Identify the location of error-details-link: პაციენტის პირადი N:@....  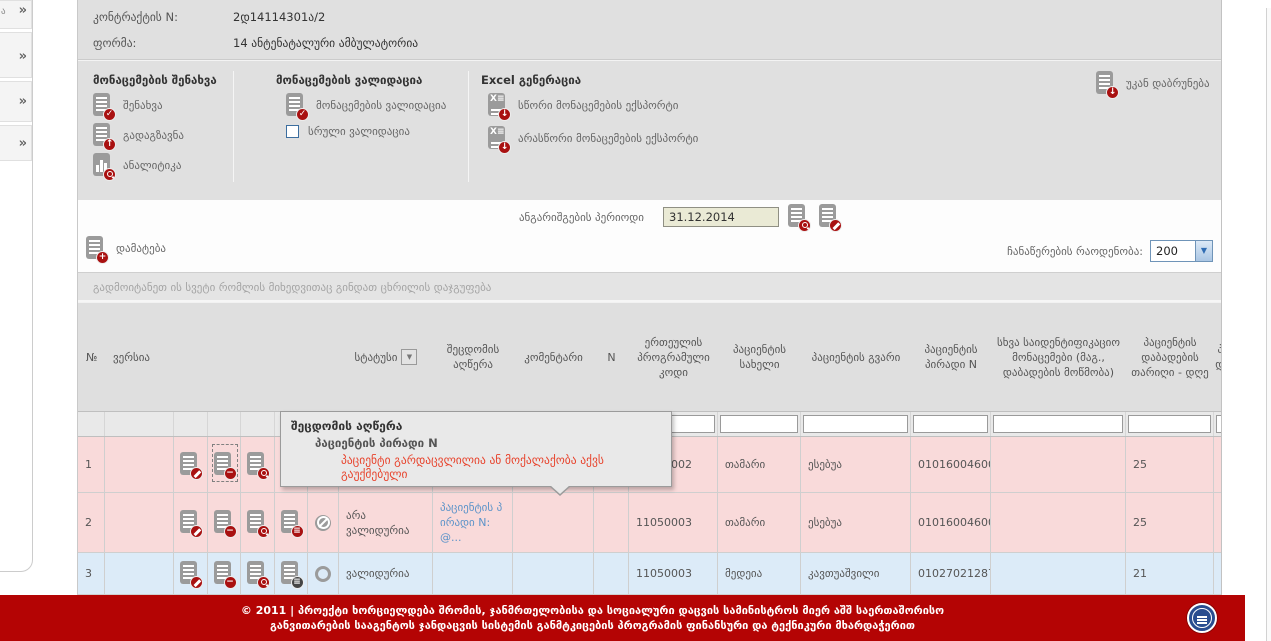
(471, 522).